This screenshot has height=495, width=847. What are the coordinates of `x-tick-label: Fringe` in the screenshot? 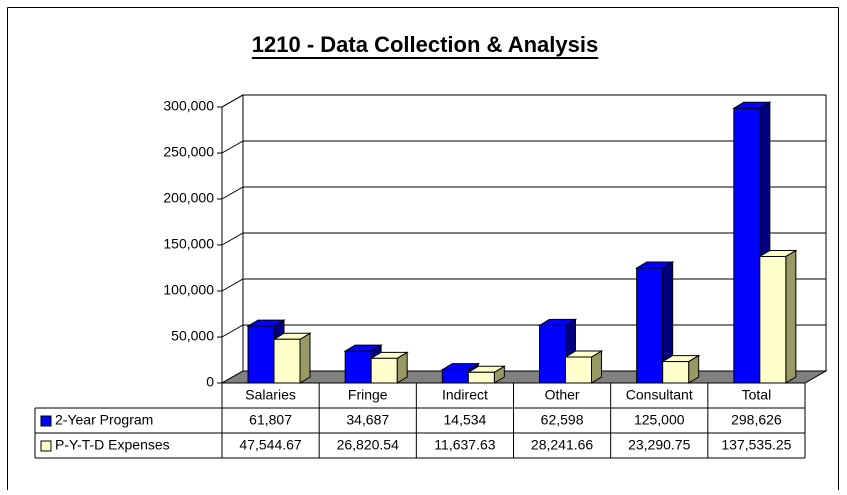 It's located at (368, 395).